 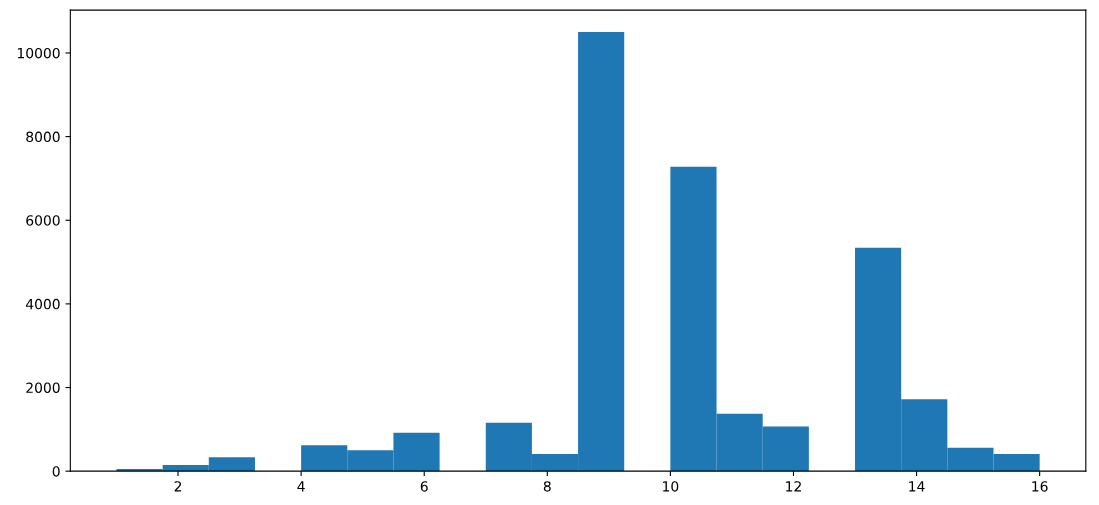 What do you see at coordinates (178, 486) in the screenshot?
I see `x-tick-label: 2` at bounding box center [178, 486].